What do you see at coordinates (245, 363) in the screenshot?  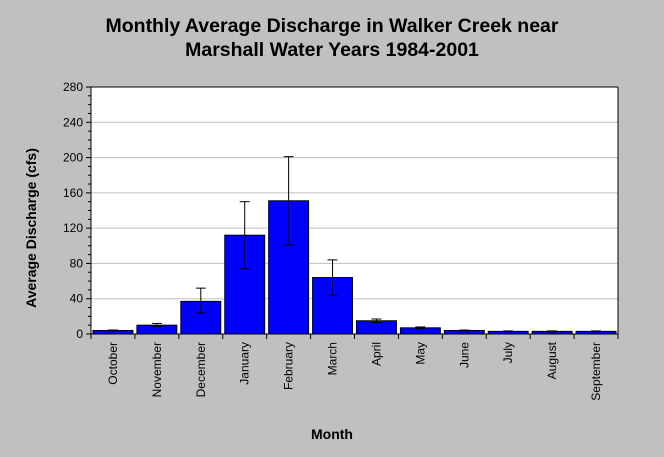 I see `x-tick-label: January` at bounding box center [245, 363].